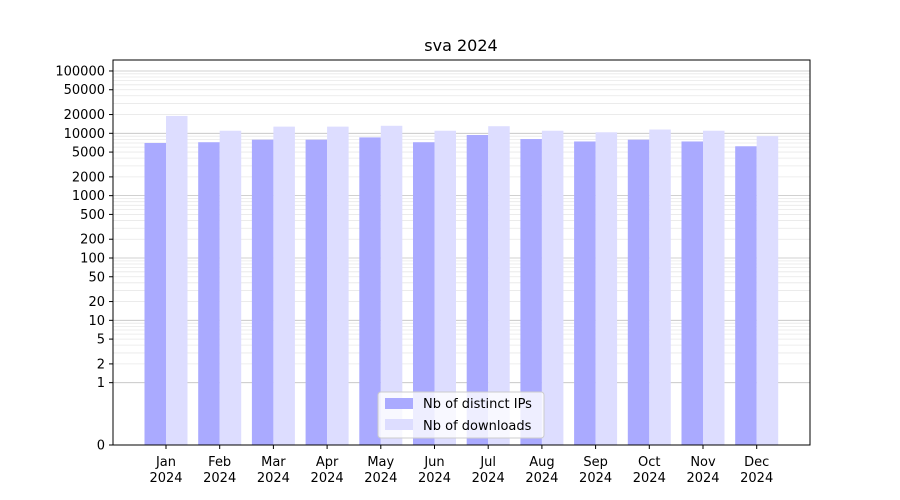 This screenshot has height=500, width=900. What do you see at coordinates (756, 470) in the screenshot?
I see `x-tick-label: Dec 2024` at bounding box center [756, 470].